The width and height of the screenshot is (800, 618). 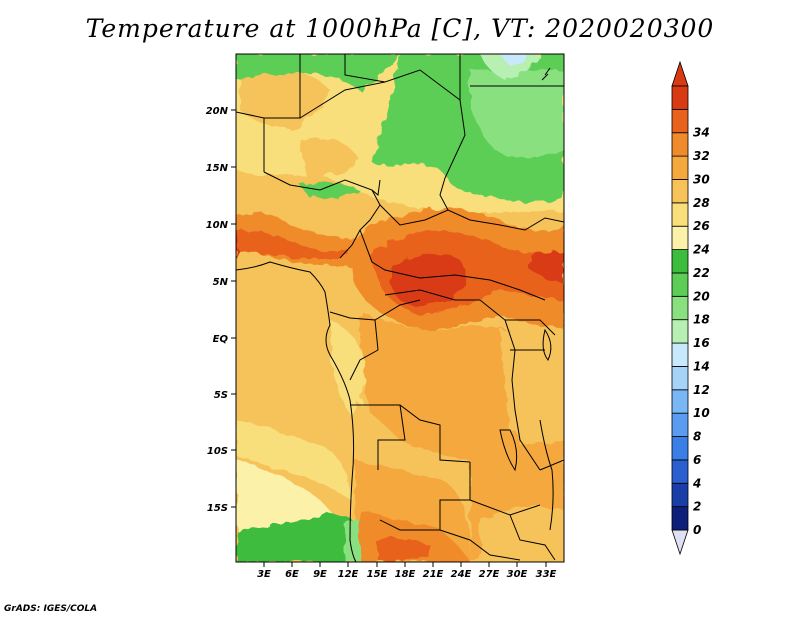 What do you see at coordinates (701, 413) in the screenshot?
I see `colorbar-label: 10` at bounding box center [701, 413].